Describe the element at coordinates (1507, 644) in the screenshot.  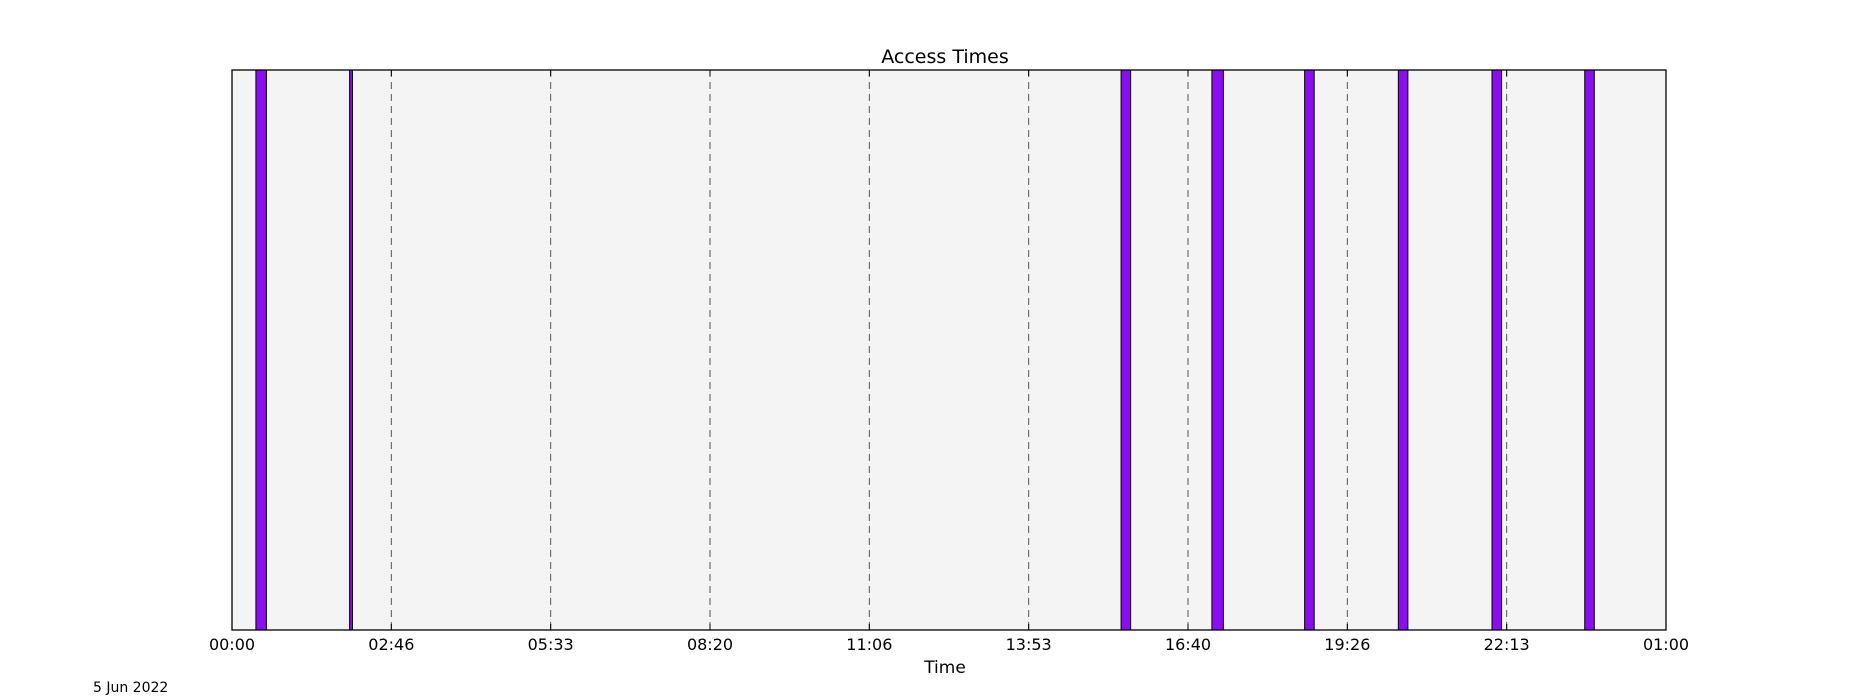
I see `x-tick-label: 22:13` at that location.